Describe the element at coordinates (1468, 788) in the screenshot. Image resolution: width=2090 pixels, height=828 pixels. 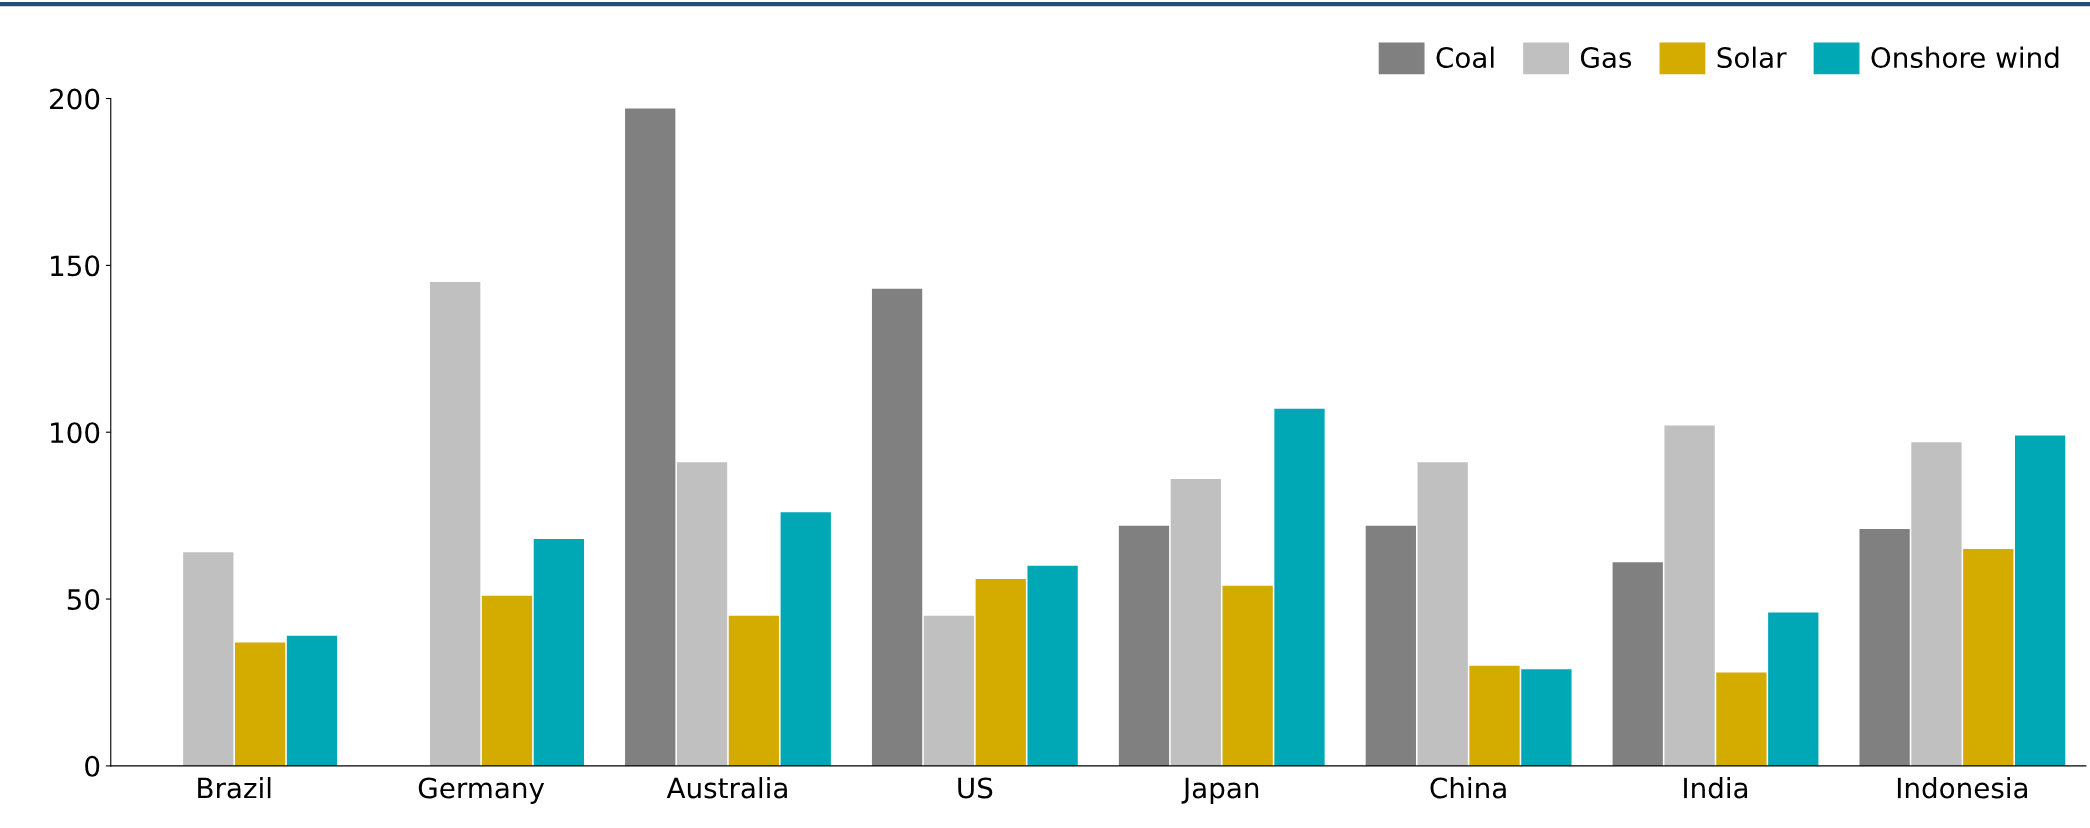
I see `x-tick-label: China` at that location.